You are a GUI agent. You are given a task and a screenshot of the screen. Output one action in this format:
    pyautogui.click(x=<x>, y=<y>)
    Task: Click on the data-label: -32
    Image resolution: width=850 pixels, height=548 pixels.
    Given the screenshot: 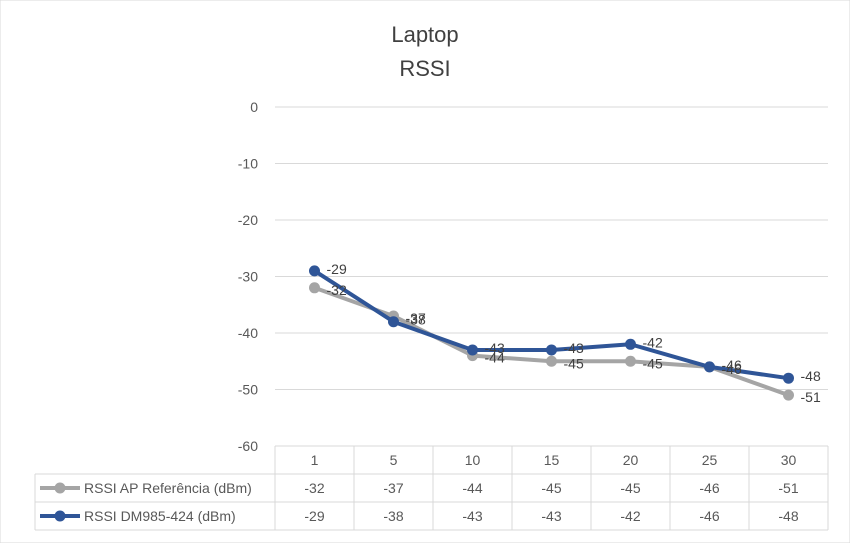 What is the action you would take?
    pyautogui.click(x=337, y=290)
    